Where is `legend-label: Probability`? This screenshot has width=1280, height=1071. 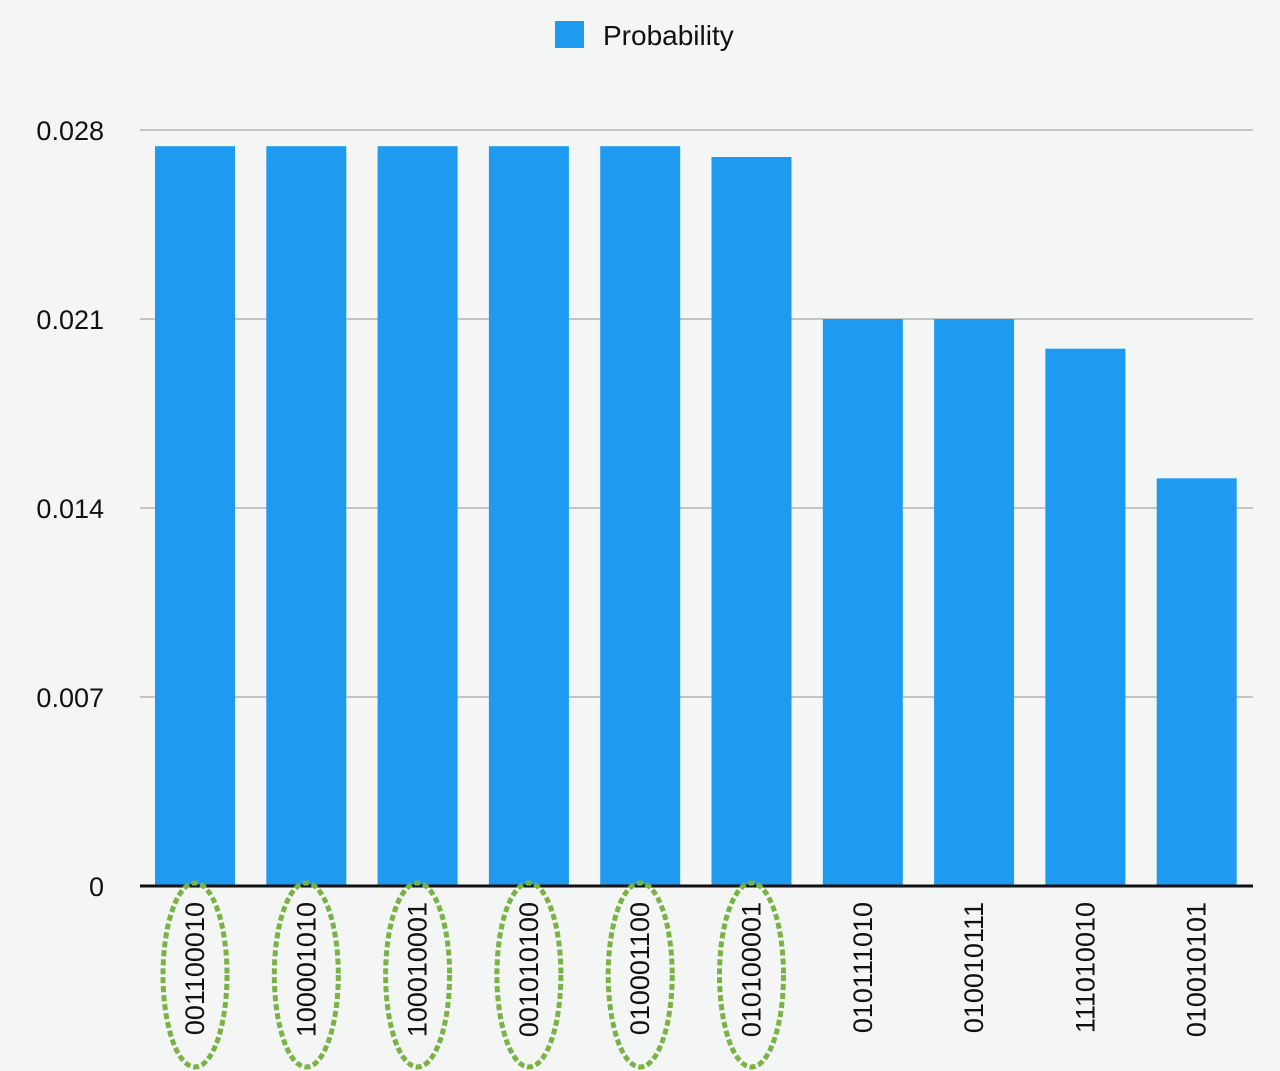
legend-label: Probability is located at coordinates (668, 35).